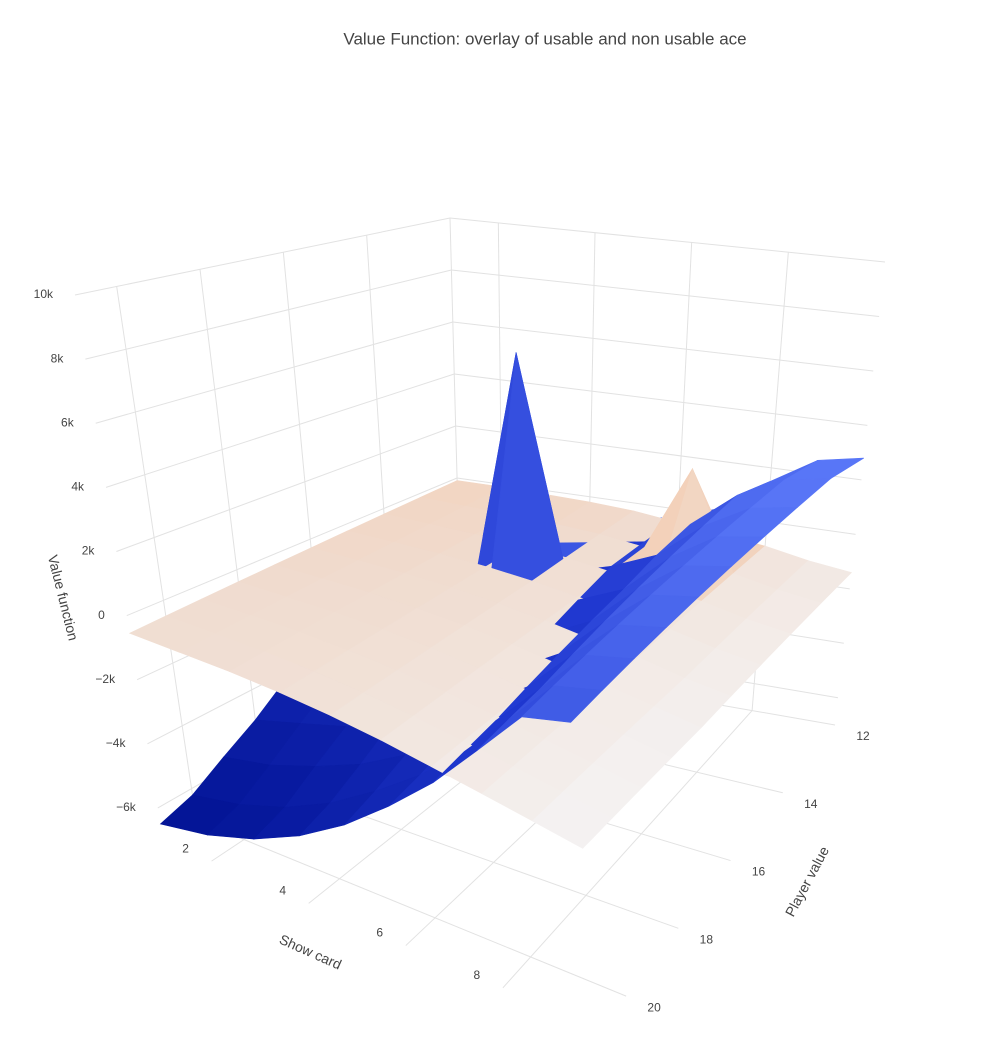 The width and height of the screenshot is (987, 1045). What do you see at coordinates (58, 358) in the screenshot?
I see `z-tick-label: 8k` at bounding box center [58, 358].